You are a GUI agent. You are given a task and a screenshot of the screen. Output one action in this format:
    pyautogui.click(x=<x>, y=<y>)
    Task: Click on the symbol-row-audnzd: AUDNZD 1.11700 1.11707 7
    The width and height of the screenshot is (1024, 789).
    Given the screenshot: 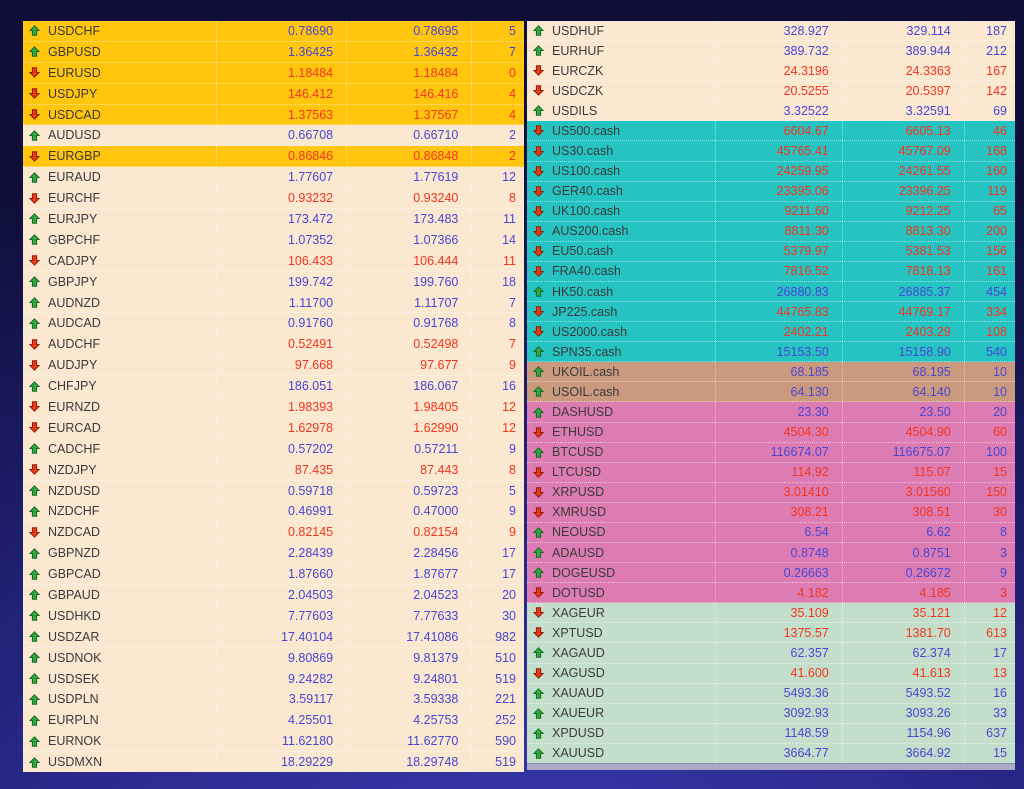 What is the action you would take?
    pyautogui.click(x=273, y=303)
    